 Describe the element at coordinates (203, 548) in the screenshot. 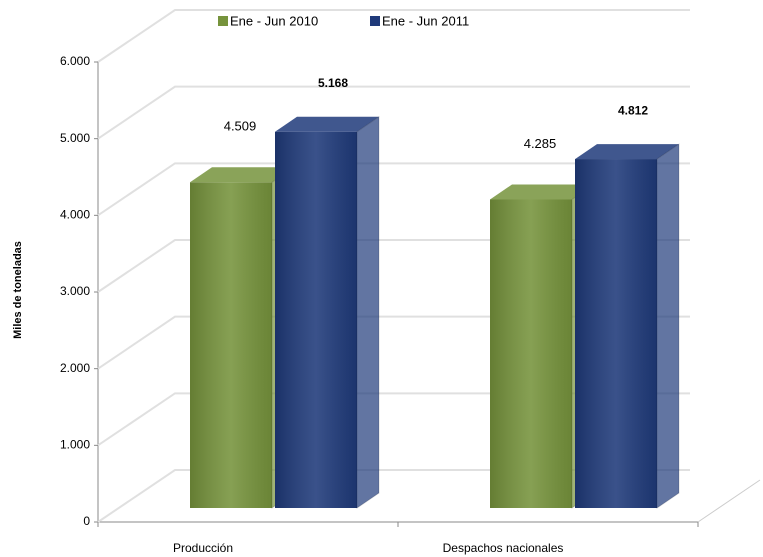

I see `x-tick-label: Producción` at that location.